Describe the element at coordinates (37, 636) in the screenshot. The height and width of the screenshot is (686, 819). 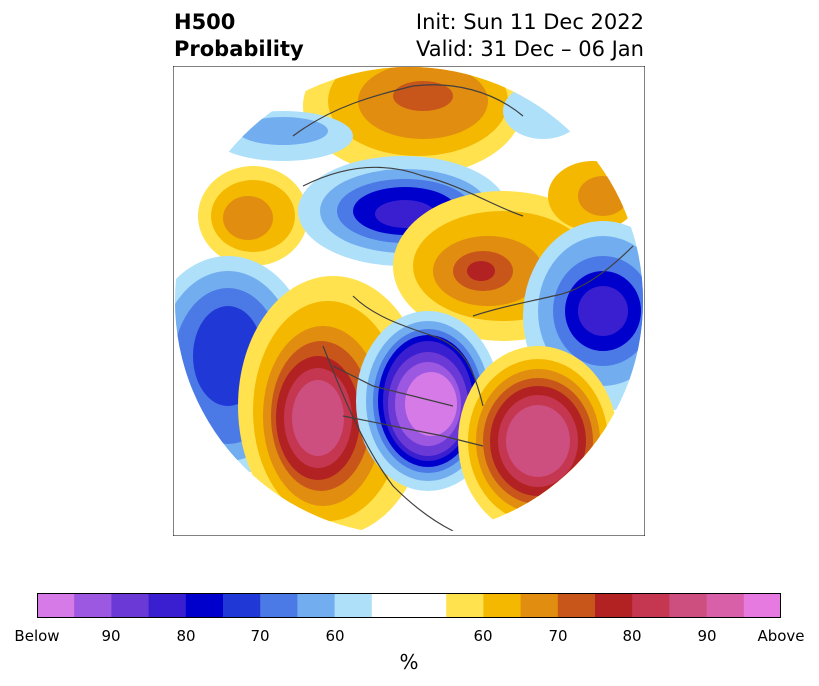
I see `colorbar-tick: Below` at that location.